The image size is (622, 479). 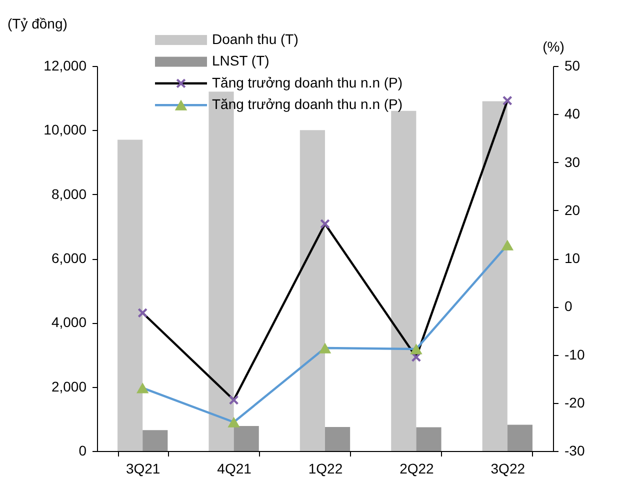 I want to click on y2-tick-label: 40, so click(x=572, y=114).